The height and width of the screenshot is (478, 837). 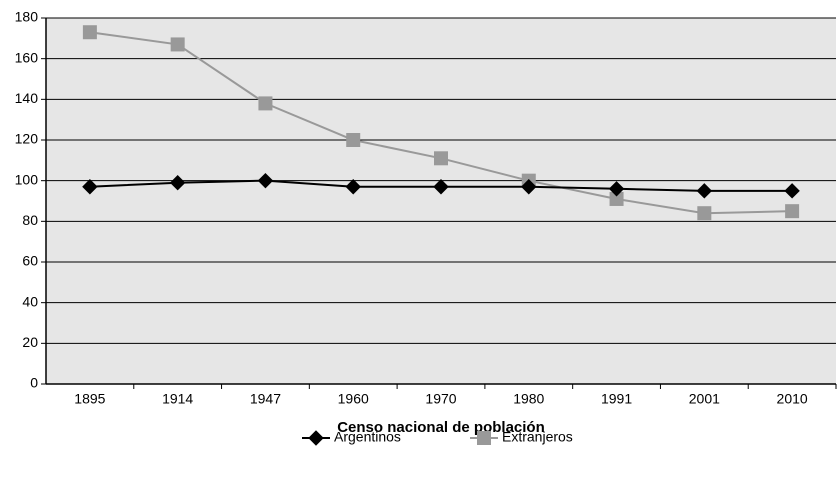 What do you see at coordinates (27, 17) in the screenshot?
I see `y-tick-label: 180` at bounding box center [27, 17].